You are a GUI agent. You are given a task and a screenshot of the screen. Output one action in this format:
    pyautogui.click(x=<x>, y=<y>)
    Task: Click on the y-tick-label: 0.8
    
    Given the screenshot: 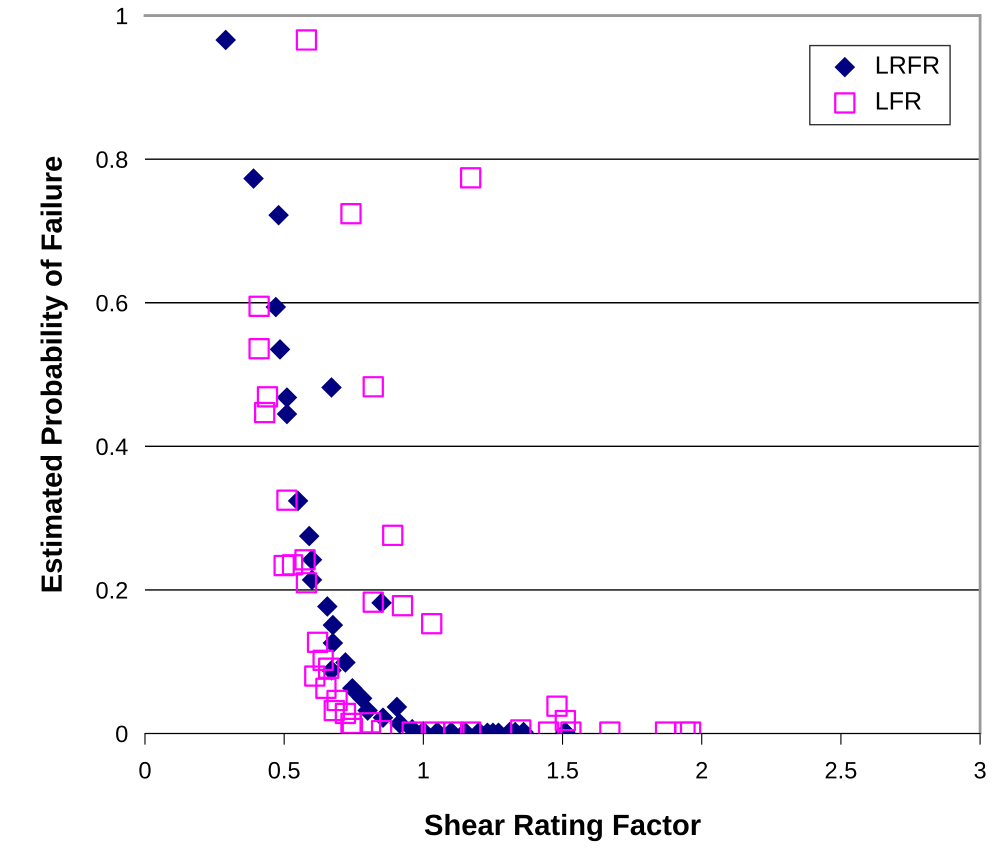 What is the action you would take?
    pyautogui.click(x=112, y=159)
    